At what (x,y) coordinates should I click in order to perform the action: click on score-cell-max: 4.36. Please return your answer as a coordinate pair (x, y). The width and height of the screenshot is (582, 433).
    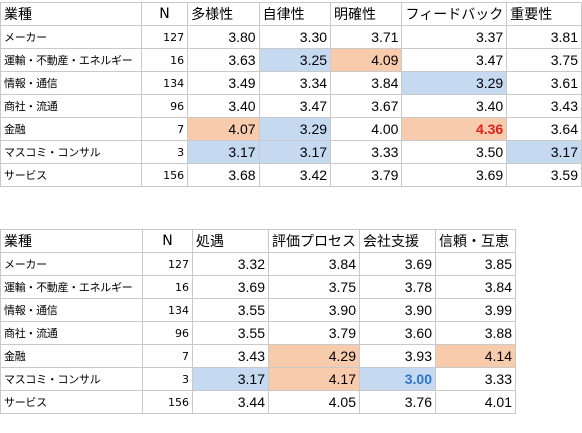
    Looking at the image, I should click on (454, 129).